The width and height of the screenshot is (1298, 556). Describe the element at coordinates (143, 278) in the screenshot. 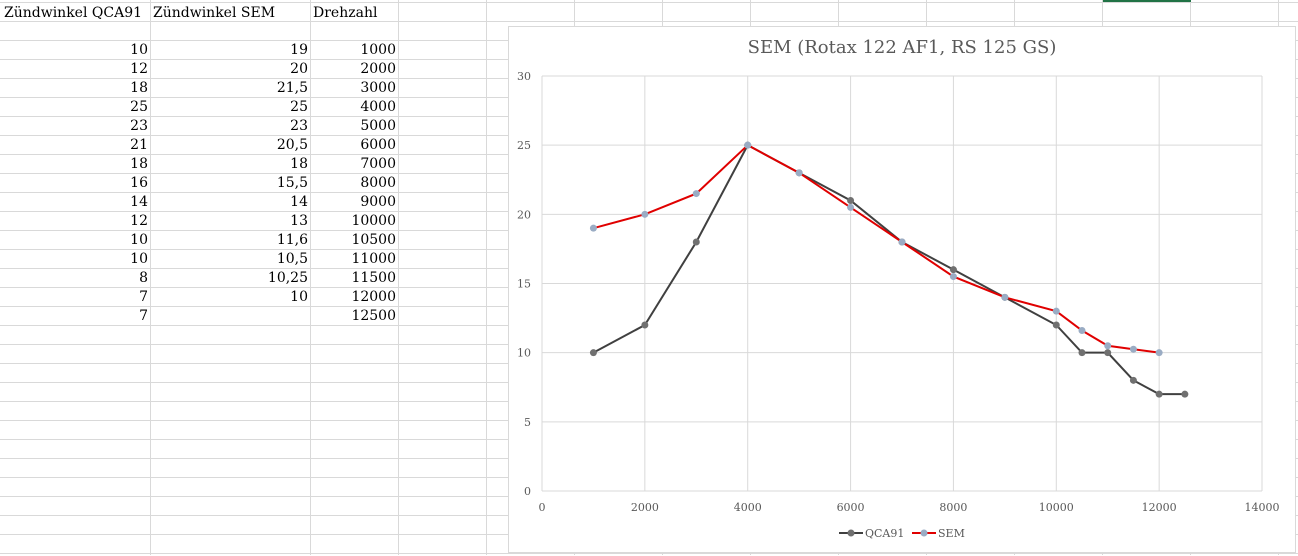

I see `table-cell: 8` at that location.